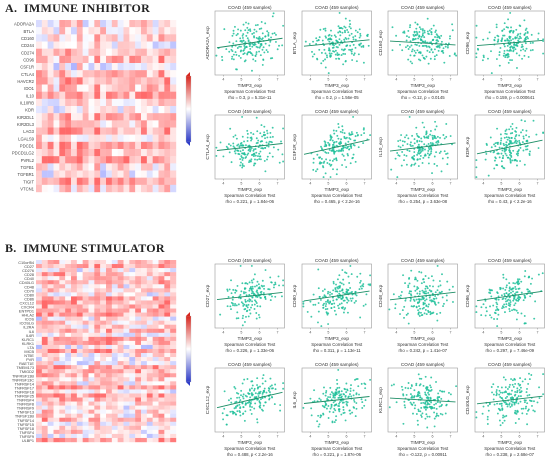  I want to click on heatmap-row-label: IL10RB, so click(27, 102).